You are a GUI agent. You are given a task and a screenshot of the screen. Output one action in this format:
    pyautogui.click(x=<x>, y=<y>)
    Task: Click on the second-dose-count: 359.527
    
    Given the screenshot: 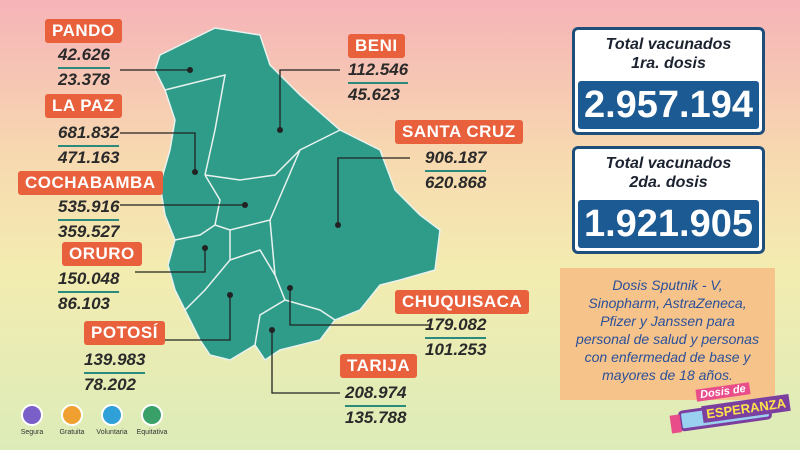 What is the action you would take?
    pyautogui.click(x=89, y=231)
    